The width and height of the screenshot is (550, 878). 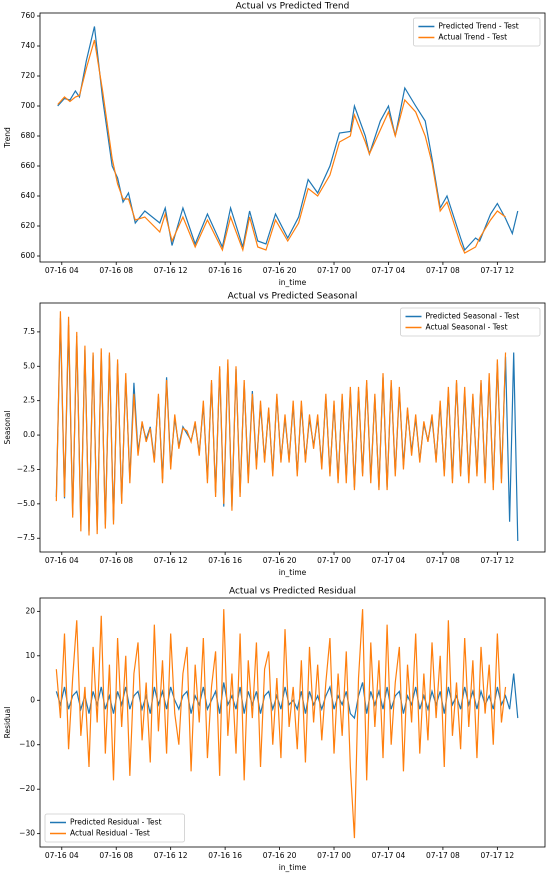 I want to click on y-tick-label: −2.5, so click(x=26, y=468).